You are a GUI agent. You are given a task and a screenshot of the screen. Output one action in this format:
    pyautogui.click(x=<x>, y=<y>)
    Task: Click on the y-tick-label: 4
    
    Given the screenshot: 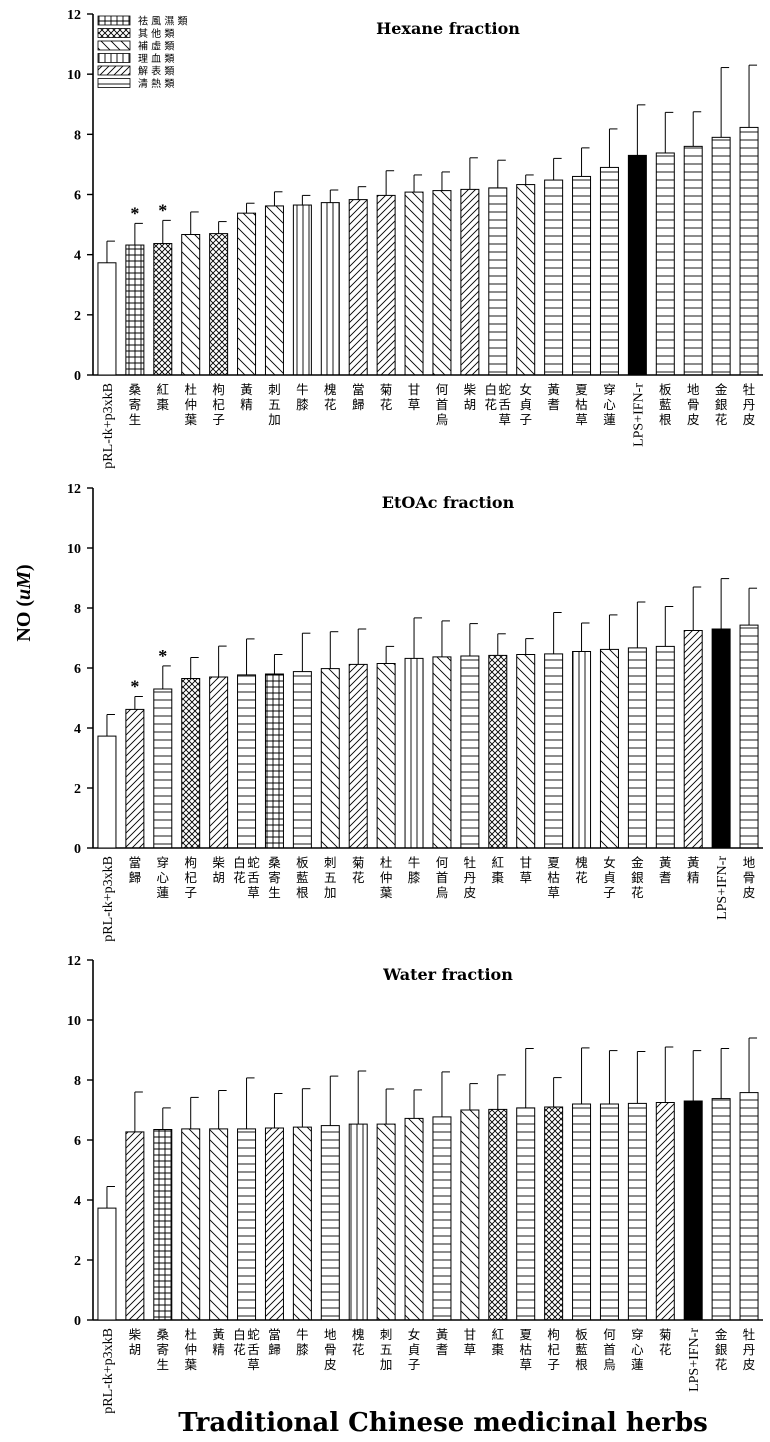 What is the action you would take?
    pyautogui.click(x=77, y=256)
    